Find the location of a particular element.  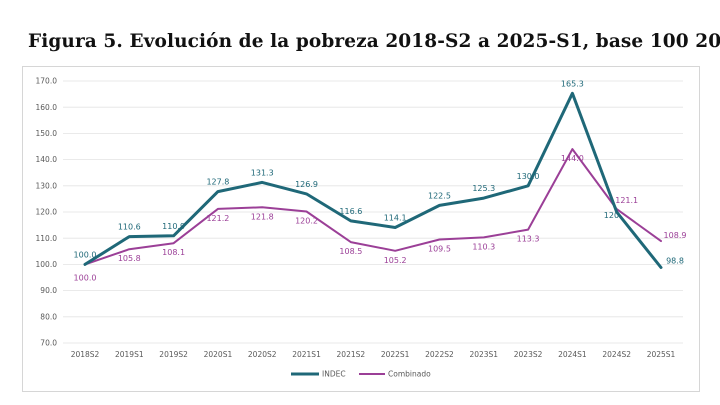

data-label-combinado: 105.8 is located at coordinates (129, 258).